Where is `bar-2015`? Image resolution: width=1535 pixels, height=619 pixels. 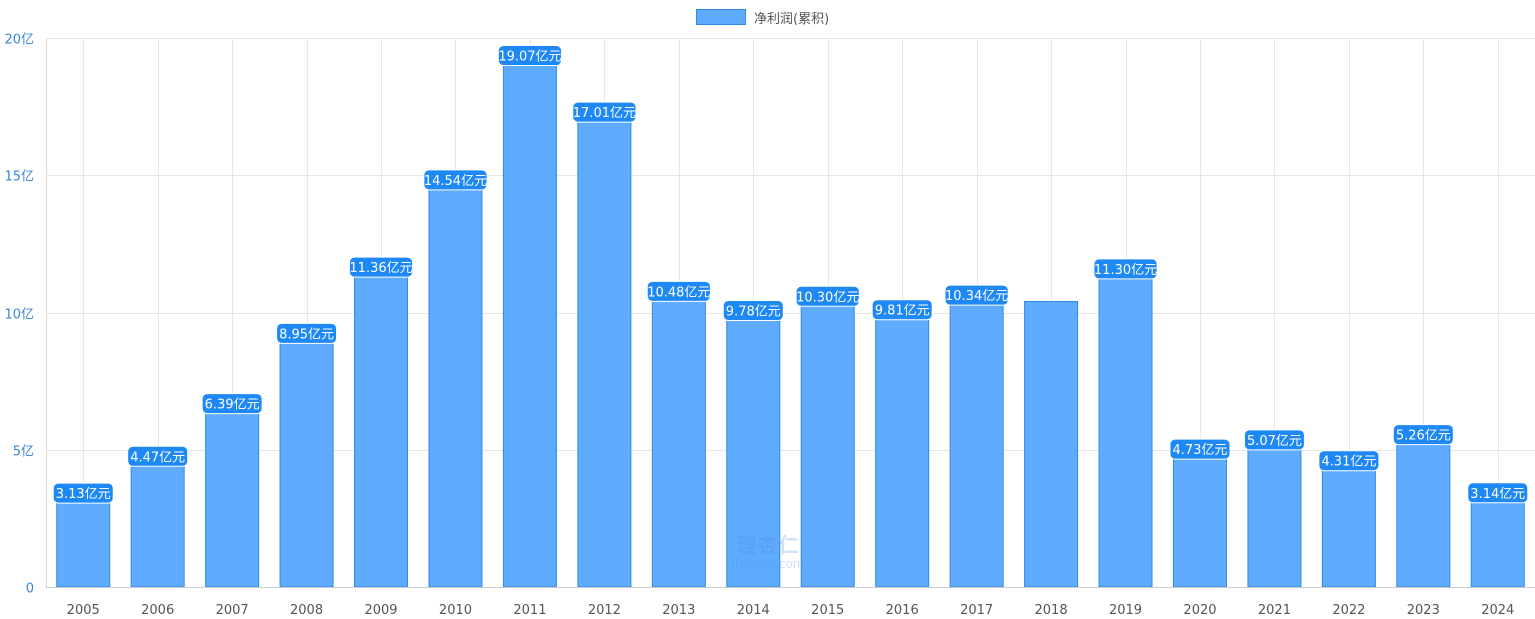
bar-2015 is located at coordinates (827, 445).